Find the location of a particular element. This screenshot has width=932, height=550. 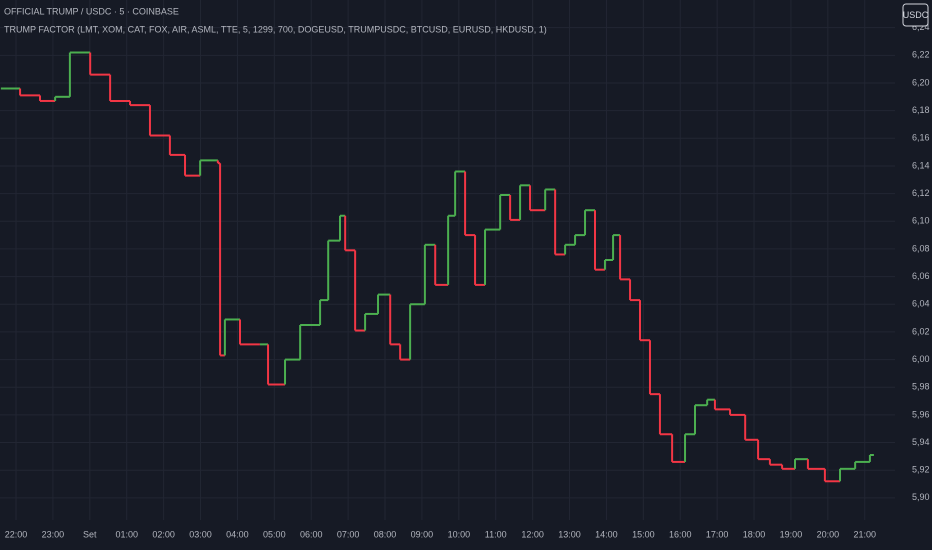

y-tick-label: 5,90 is located at coordinates (921, 497).